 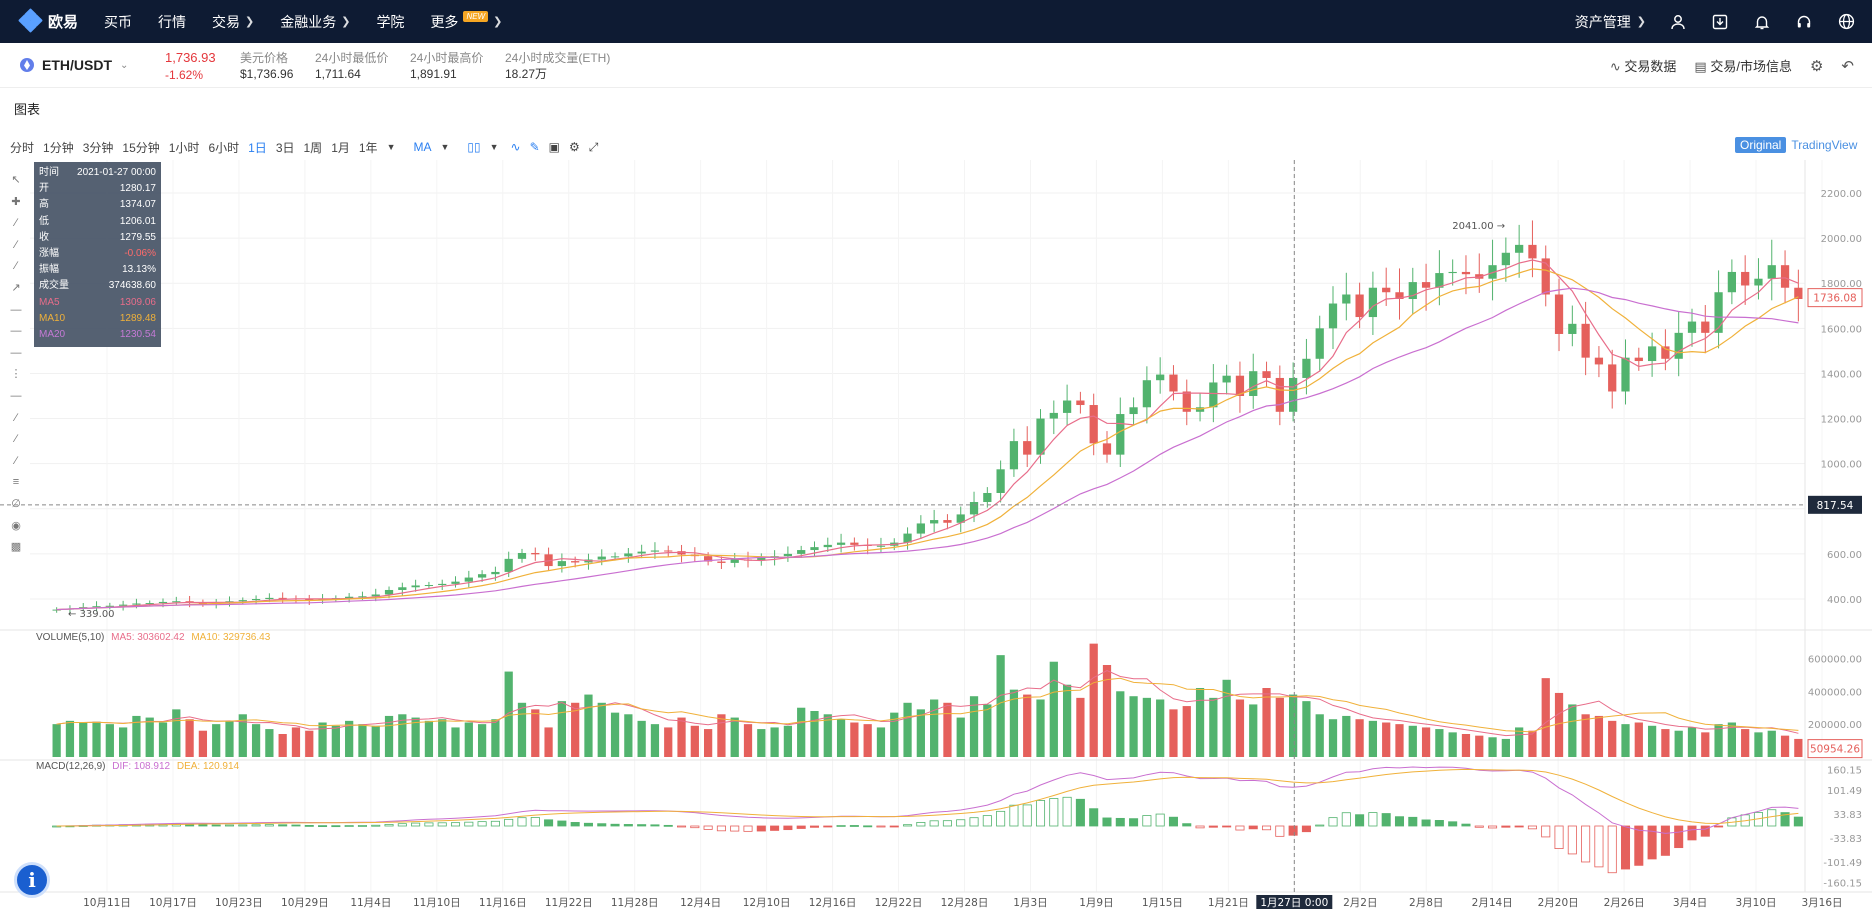 I want to click on interval-3d: 3日, so click(x=285, y=147).